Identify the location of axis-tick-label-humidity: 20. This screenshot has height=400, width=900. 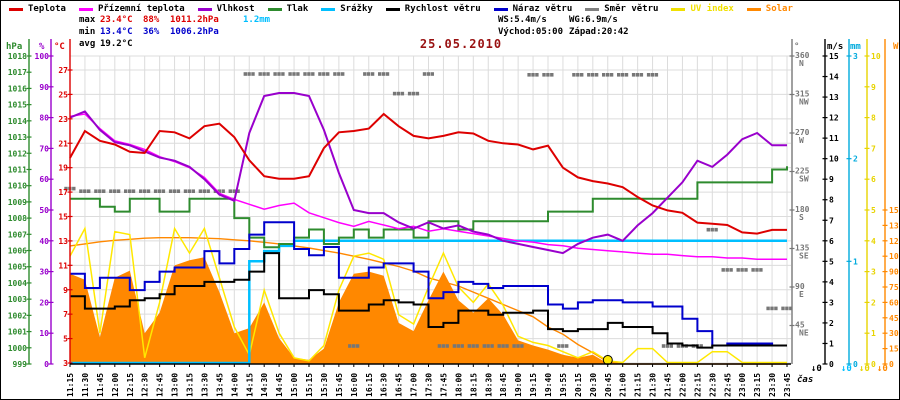
(44, 302).